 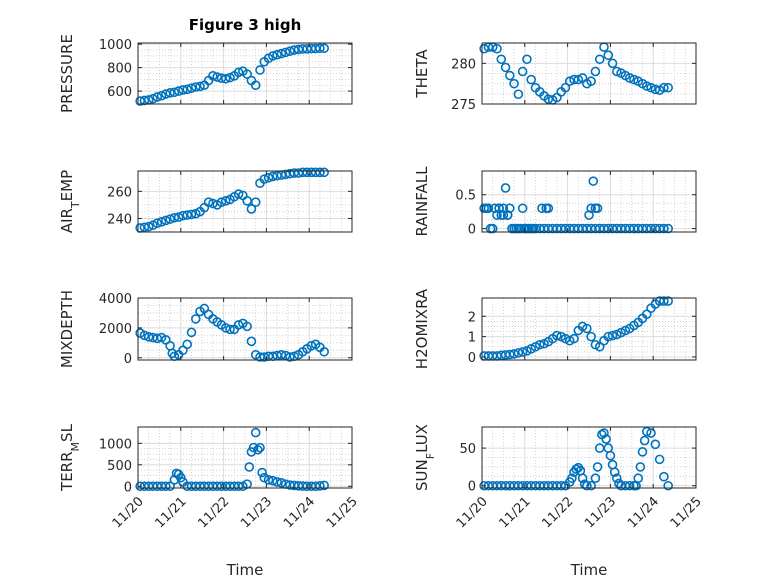 What do you see at coordinates (119, 69) in the screenshot?
I see `y-tick-label: 800` at bounding box center [119, 69].